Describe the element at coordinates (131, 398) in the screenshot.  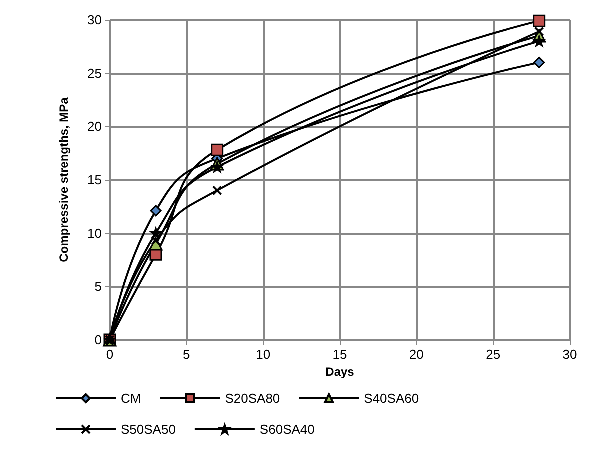
I see `legend-label: CM` at that location.